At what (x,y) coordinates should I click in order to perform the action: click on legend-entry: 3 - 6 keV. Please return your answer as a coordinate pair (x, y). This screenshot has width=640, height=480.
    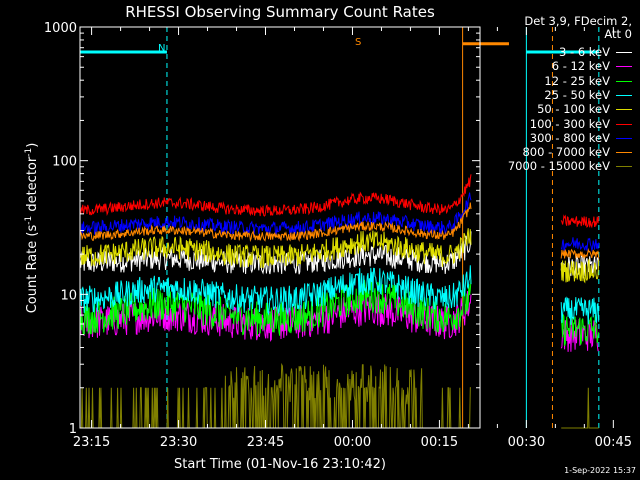
    Looking at the image, I should click on (595, 52).